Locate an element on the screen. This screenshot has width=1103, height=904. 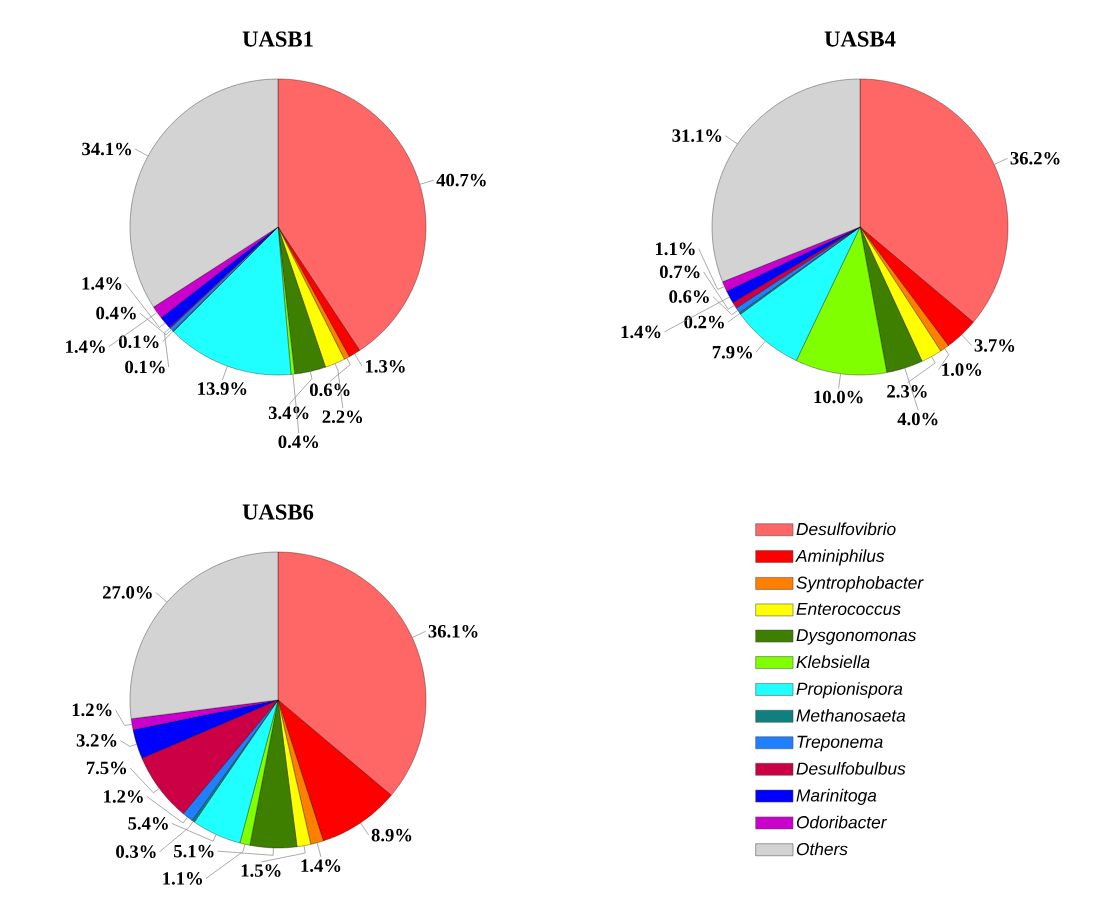
data-label: 10.0% is located at coordinates (838, 397).